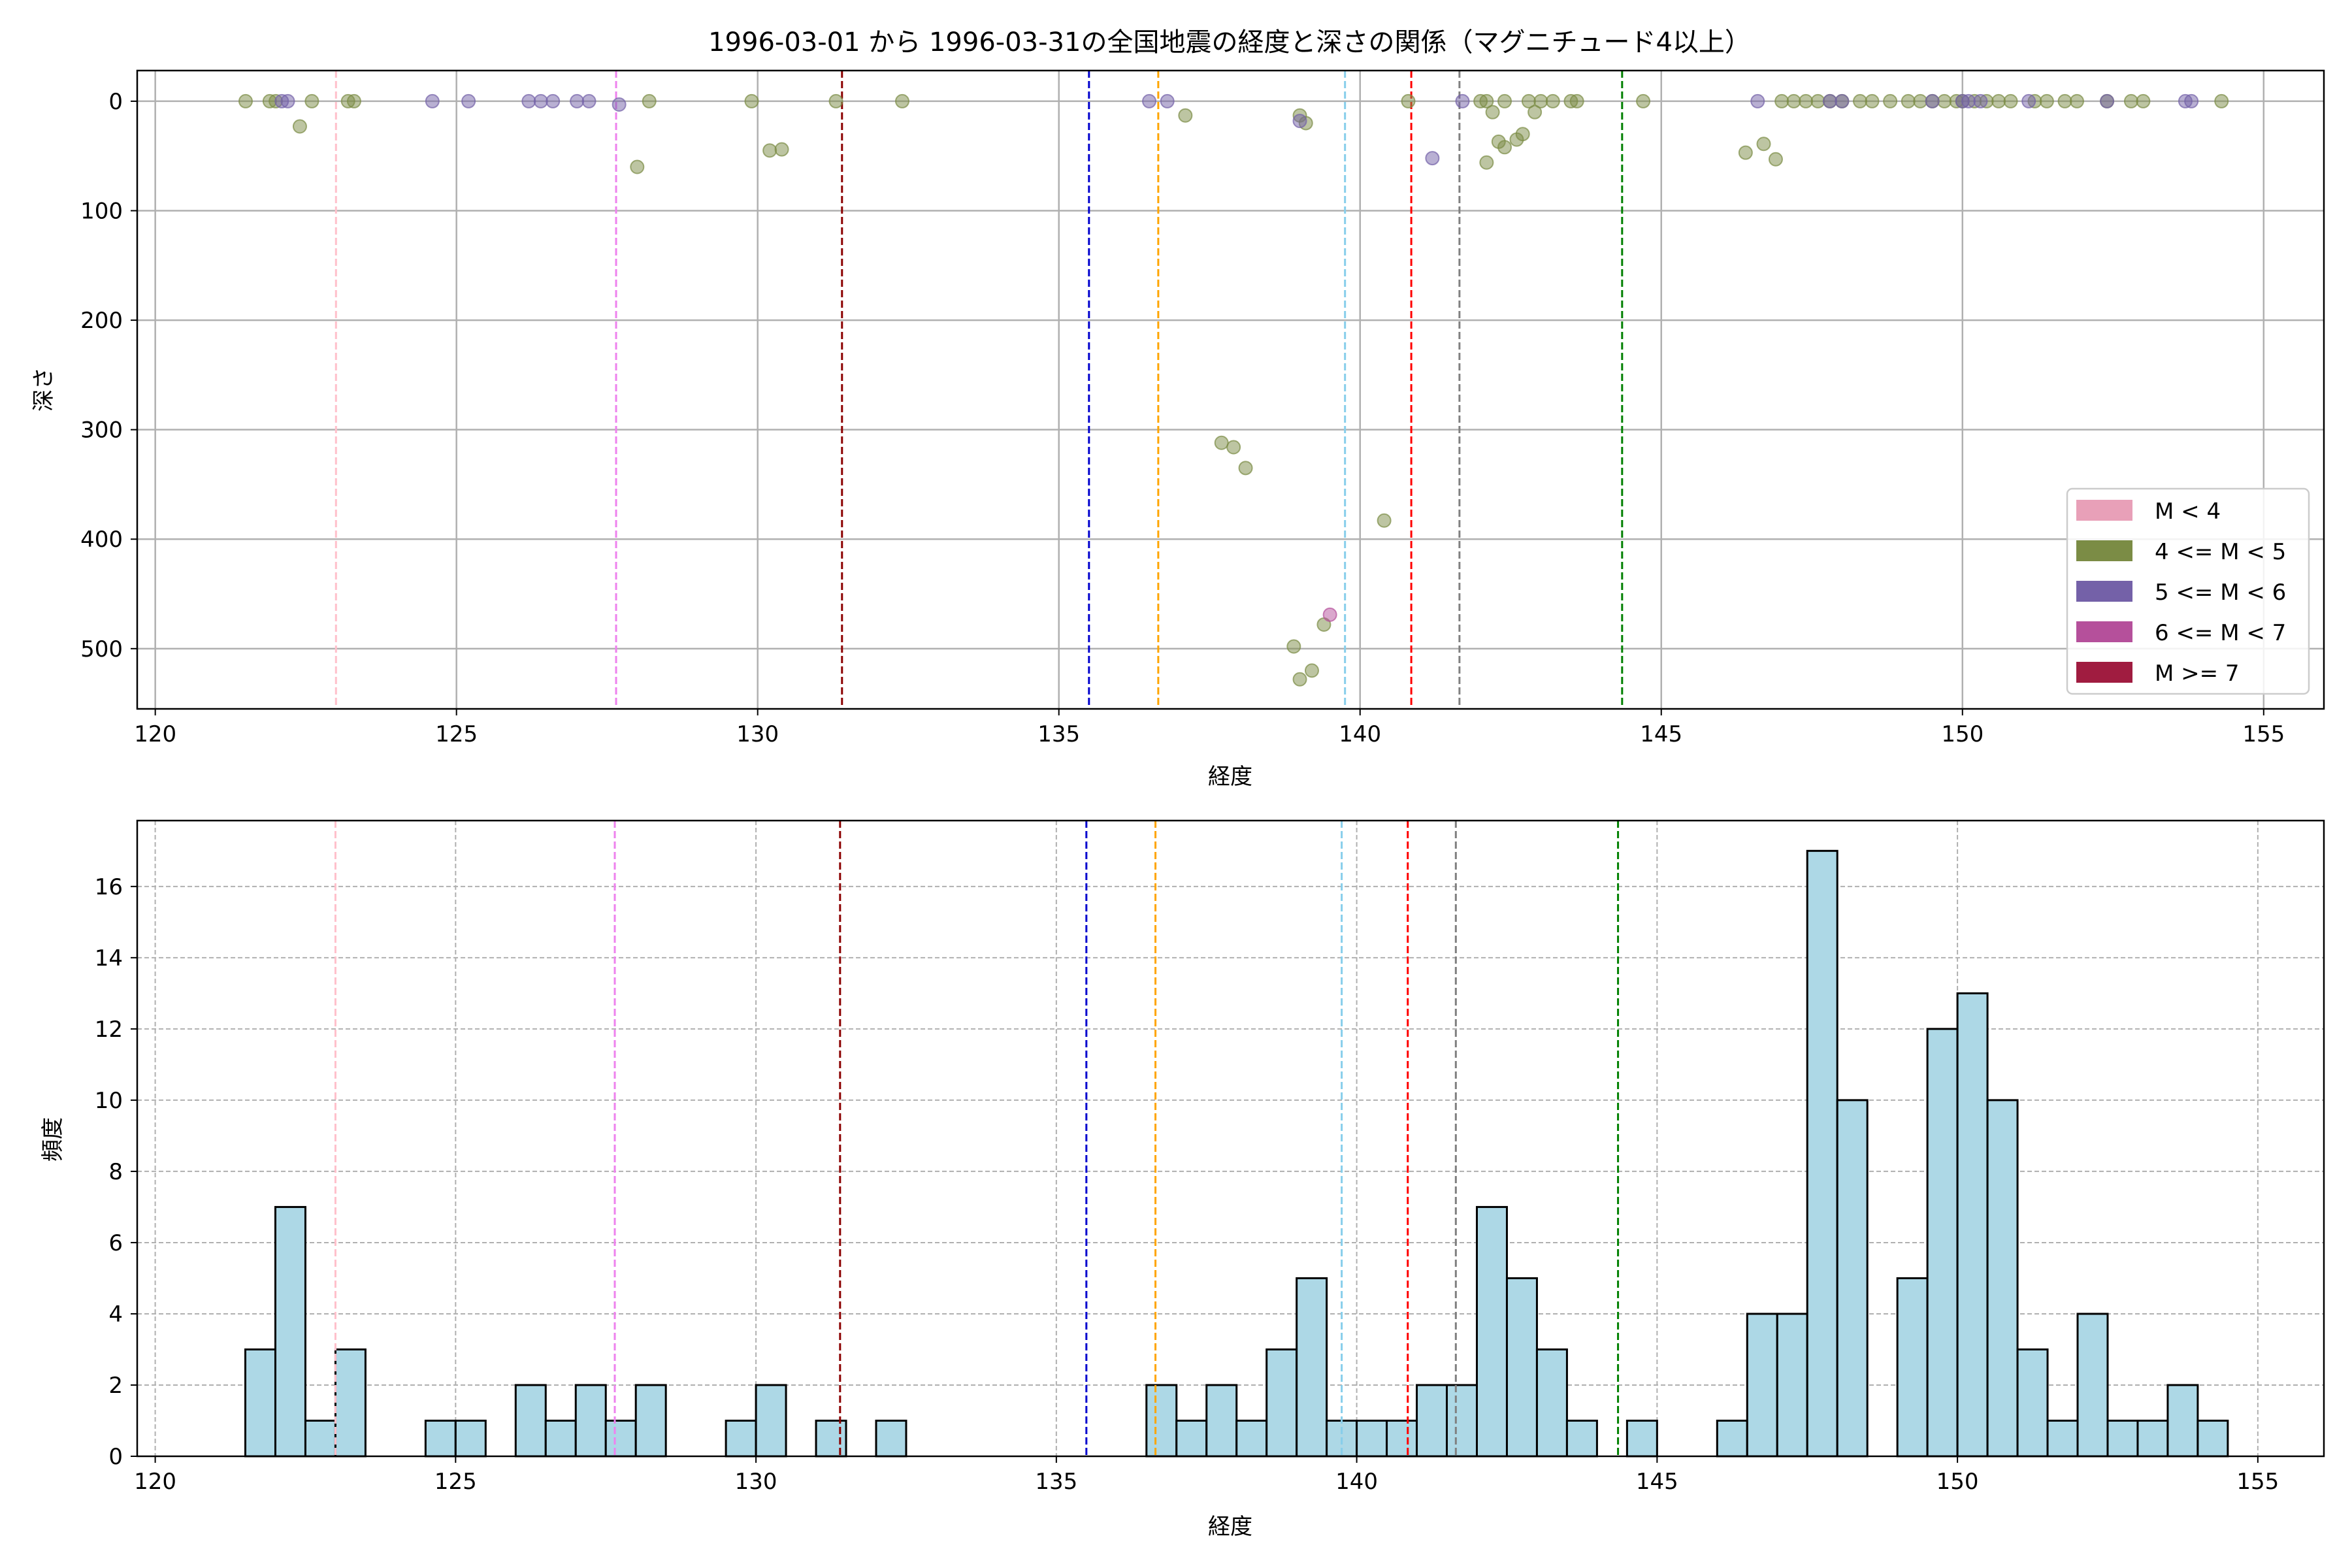 The height and width of the screenshot is (1568, 2352). Describe the element at coordinates (2220, 633) in the screenshot. I see `legend-label: 6 <= M < 7` at that location.